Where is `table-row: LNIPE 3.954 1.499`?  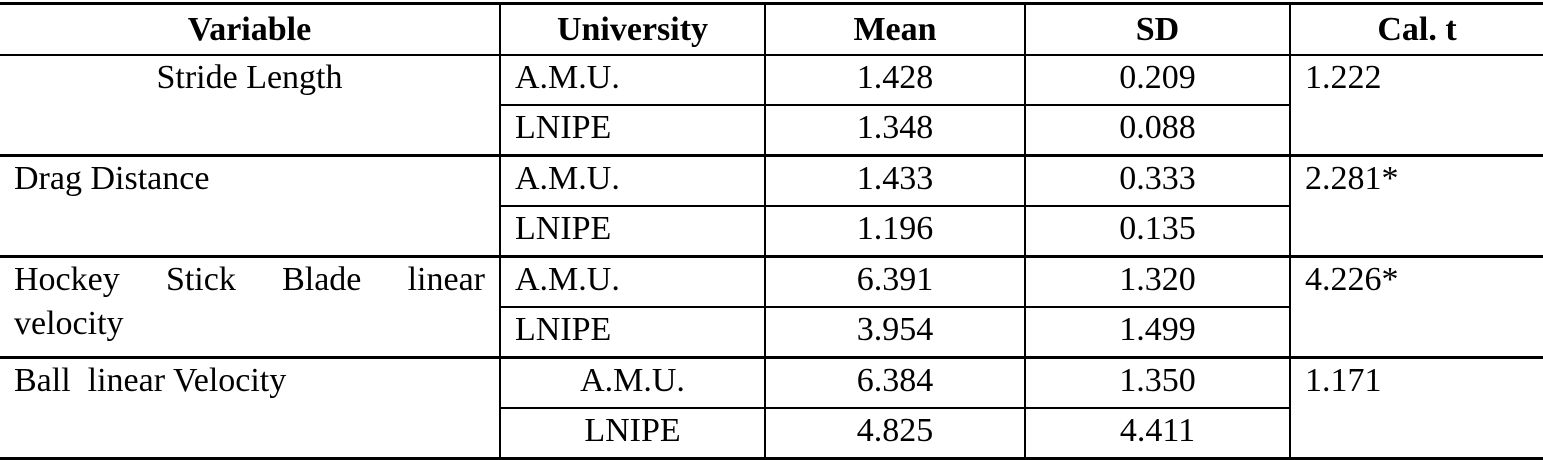
table-row: LNIPE 3.954 1.499 is located at coordinates (771, 332).